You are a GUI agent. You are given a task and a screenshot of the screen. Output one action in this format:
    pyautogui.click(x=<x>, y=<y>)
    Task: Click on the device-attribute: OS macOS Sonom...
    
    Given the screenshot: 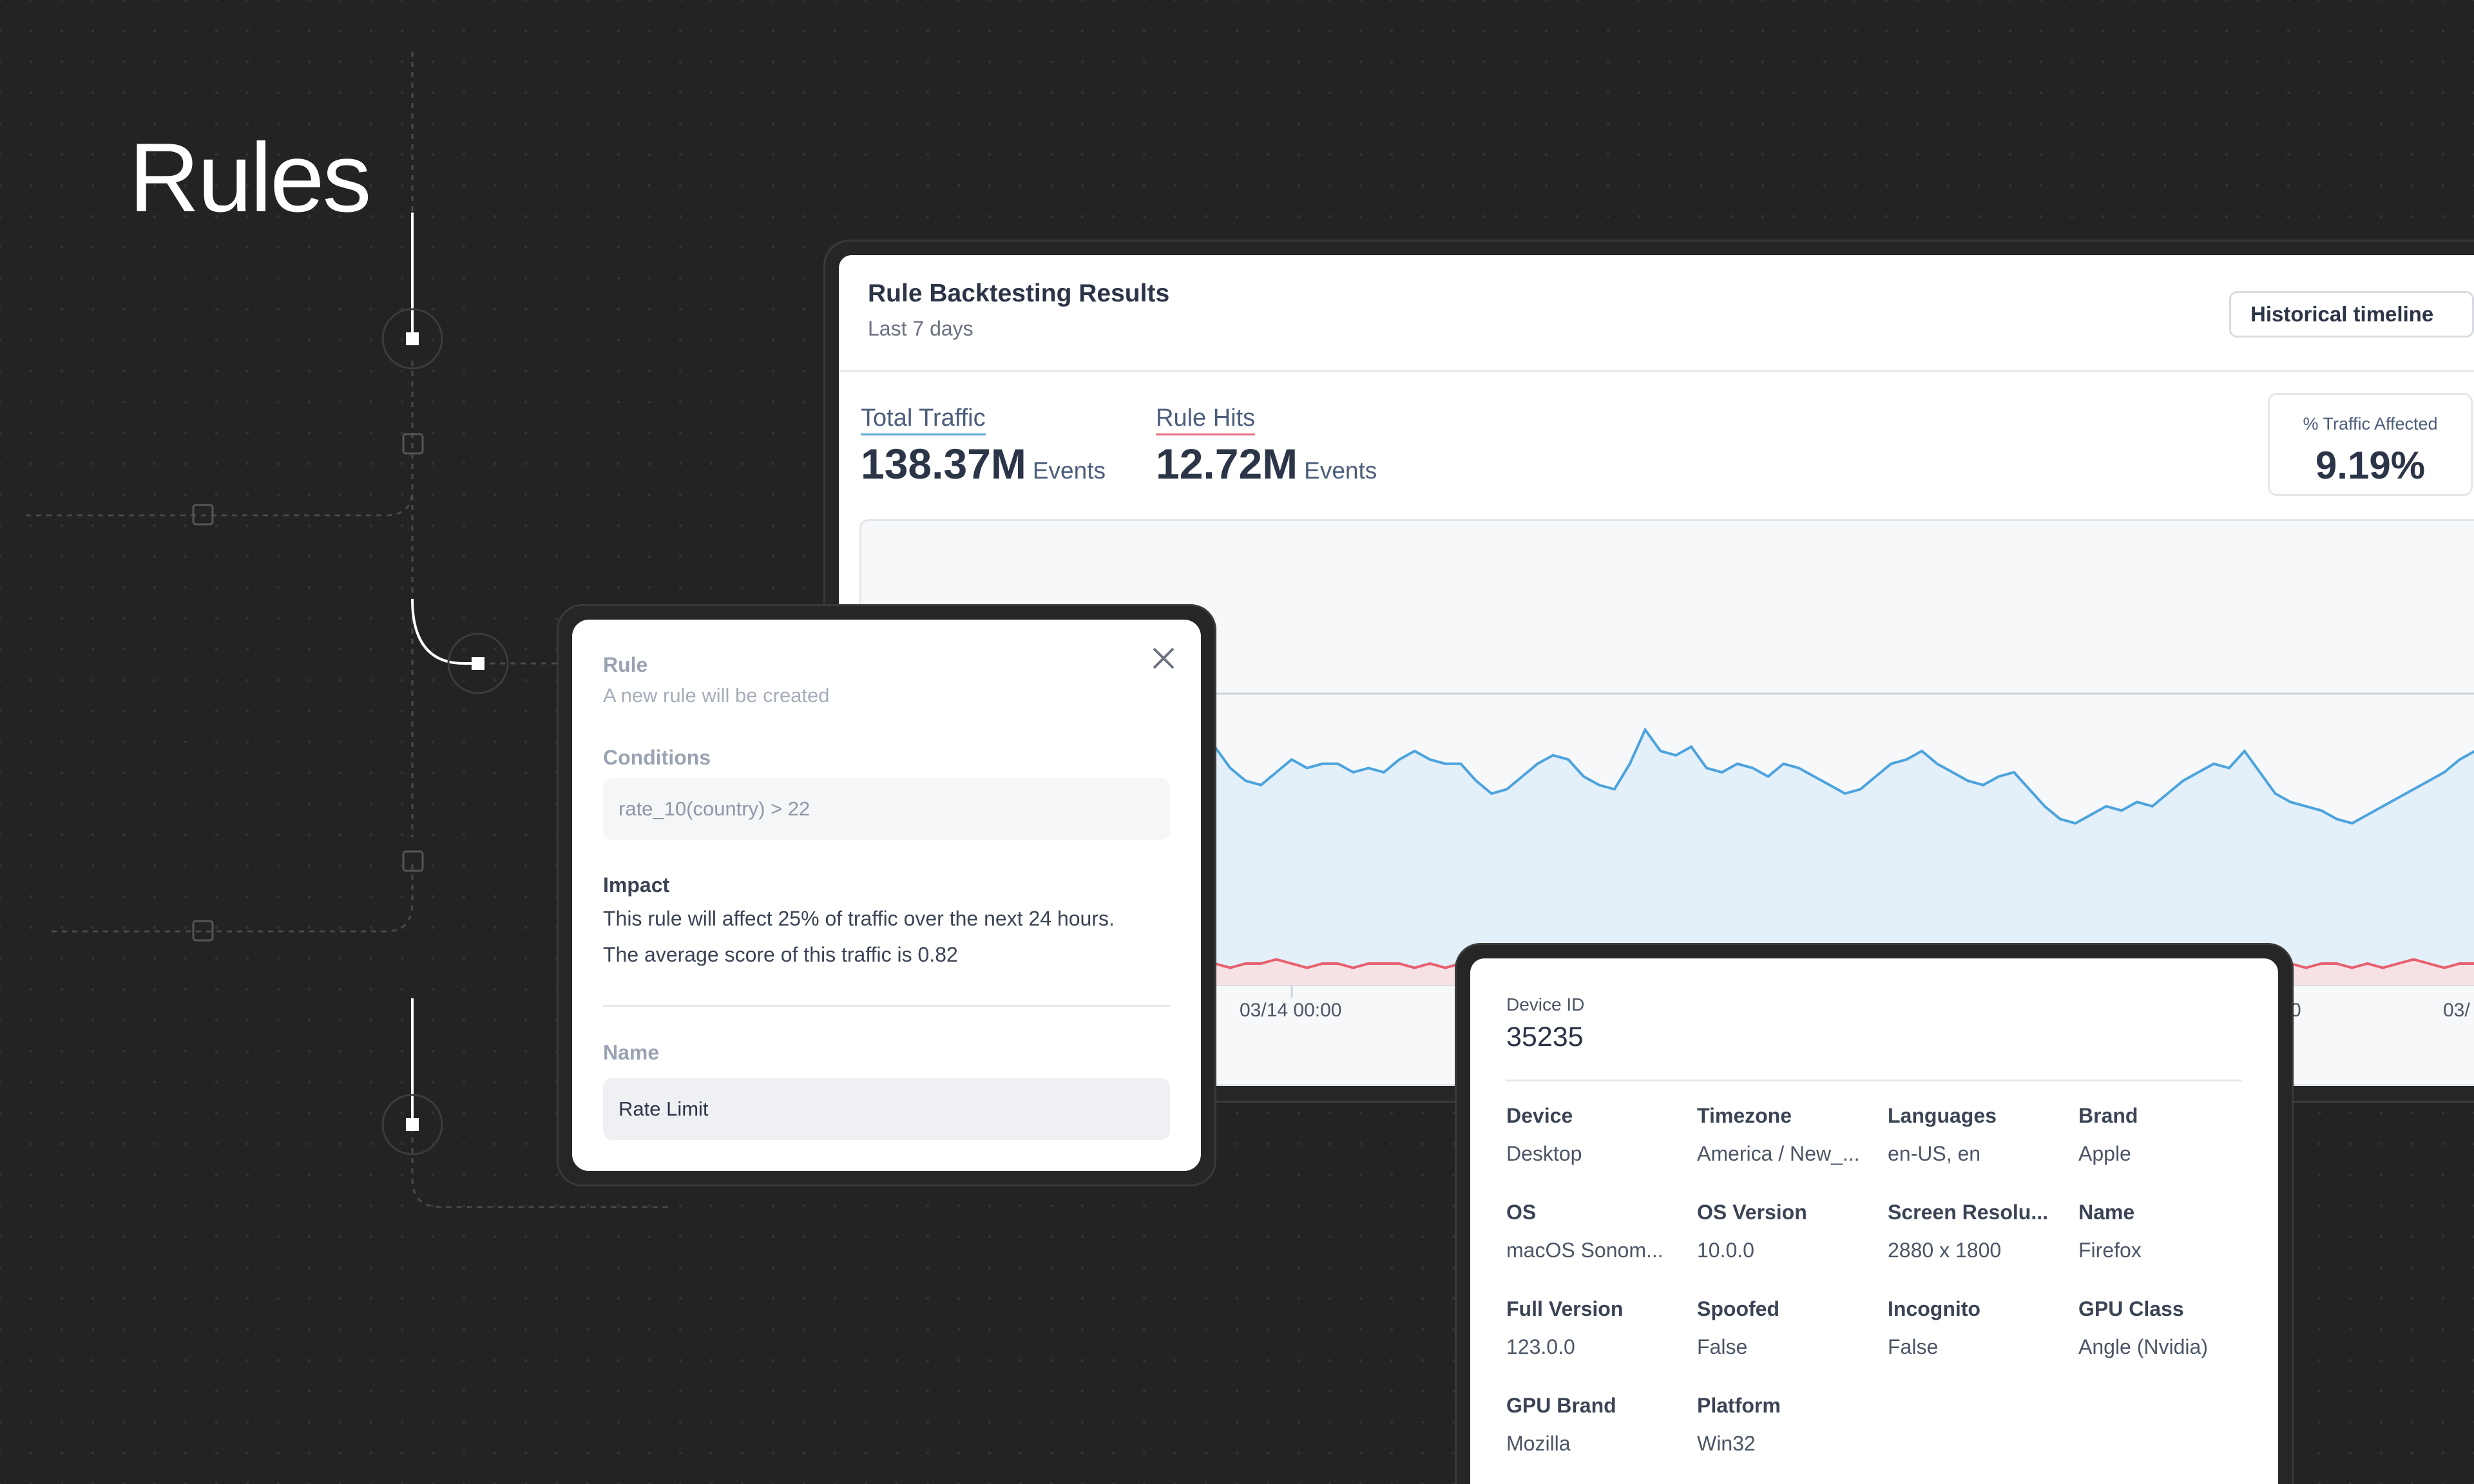 What is the action you would take?
    pyautogui.click(x=1599, y=1231)
    